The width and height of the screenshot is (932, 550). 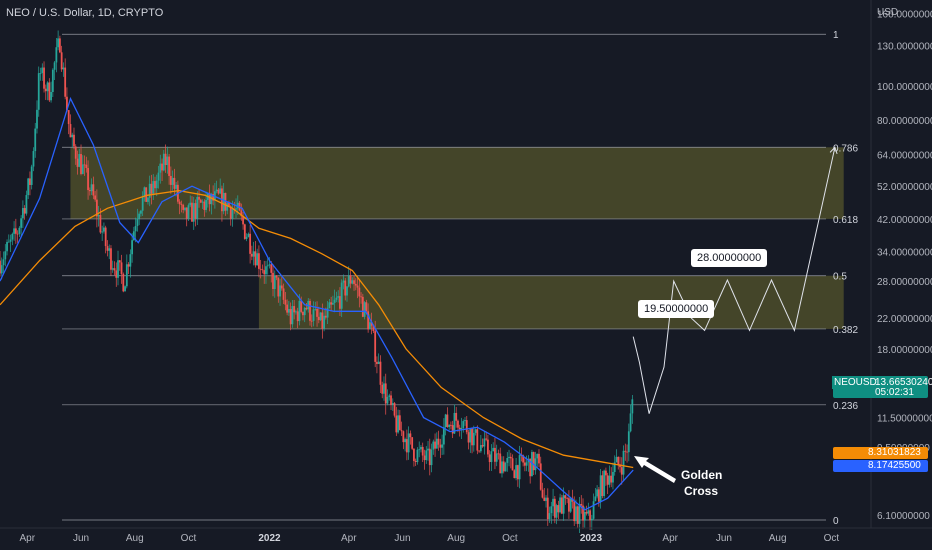 I want to click on currency-label: USD, so click(x=888, y=12).